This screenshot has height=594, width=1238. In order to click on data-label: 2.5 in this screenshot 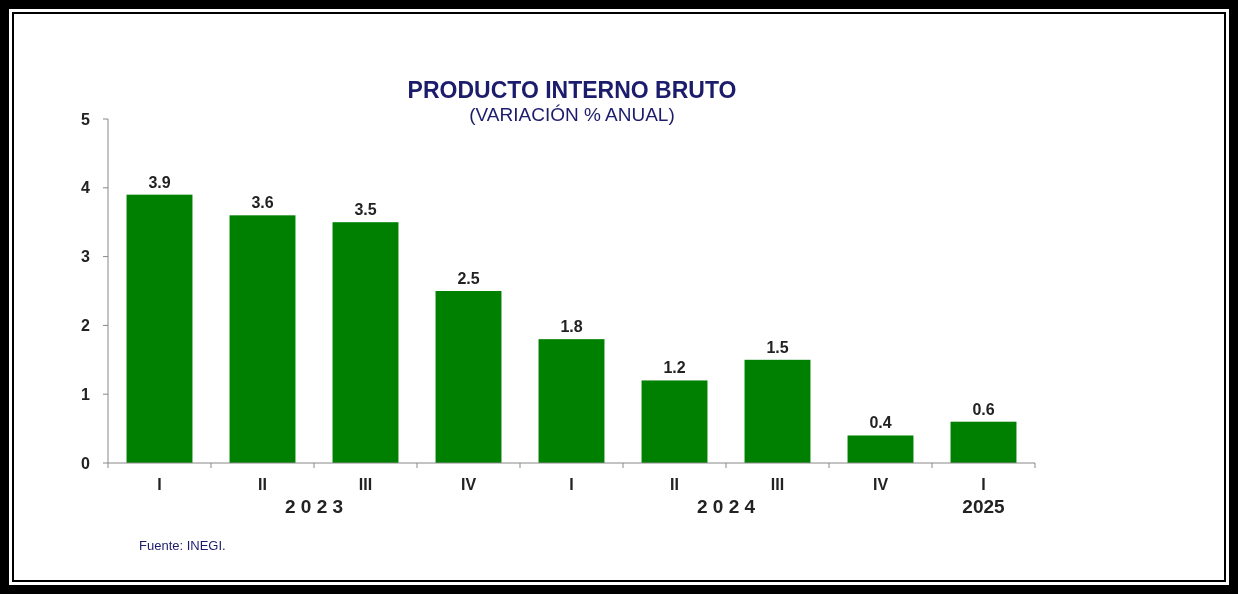, I will do `click(468, 278)`.